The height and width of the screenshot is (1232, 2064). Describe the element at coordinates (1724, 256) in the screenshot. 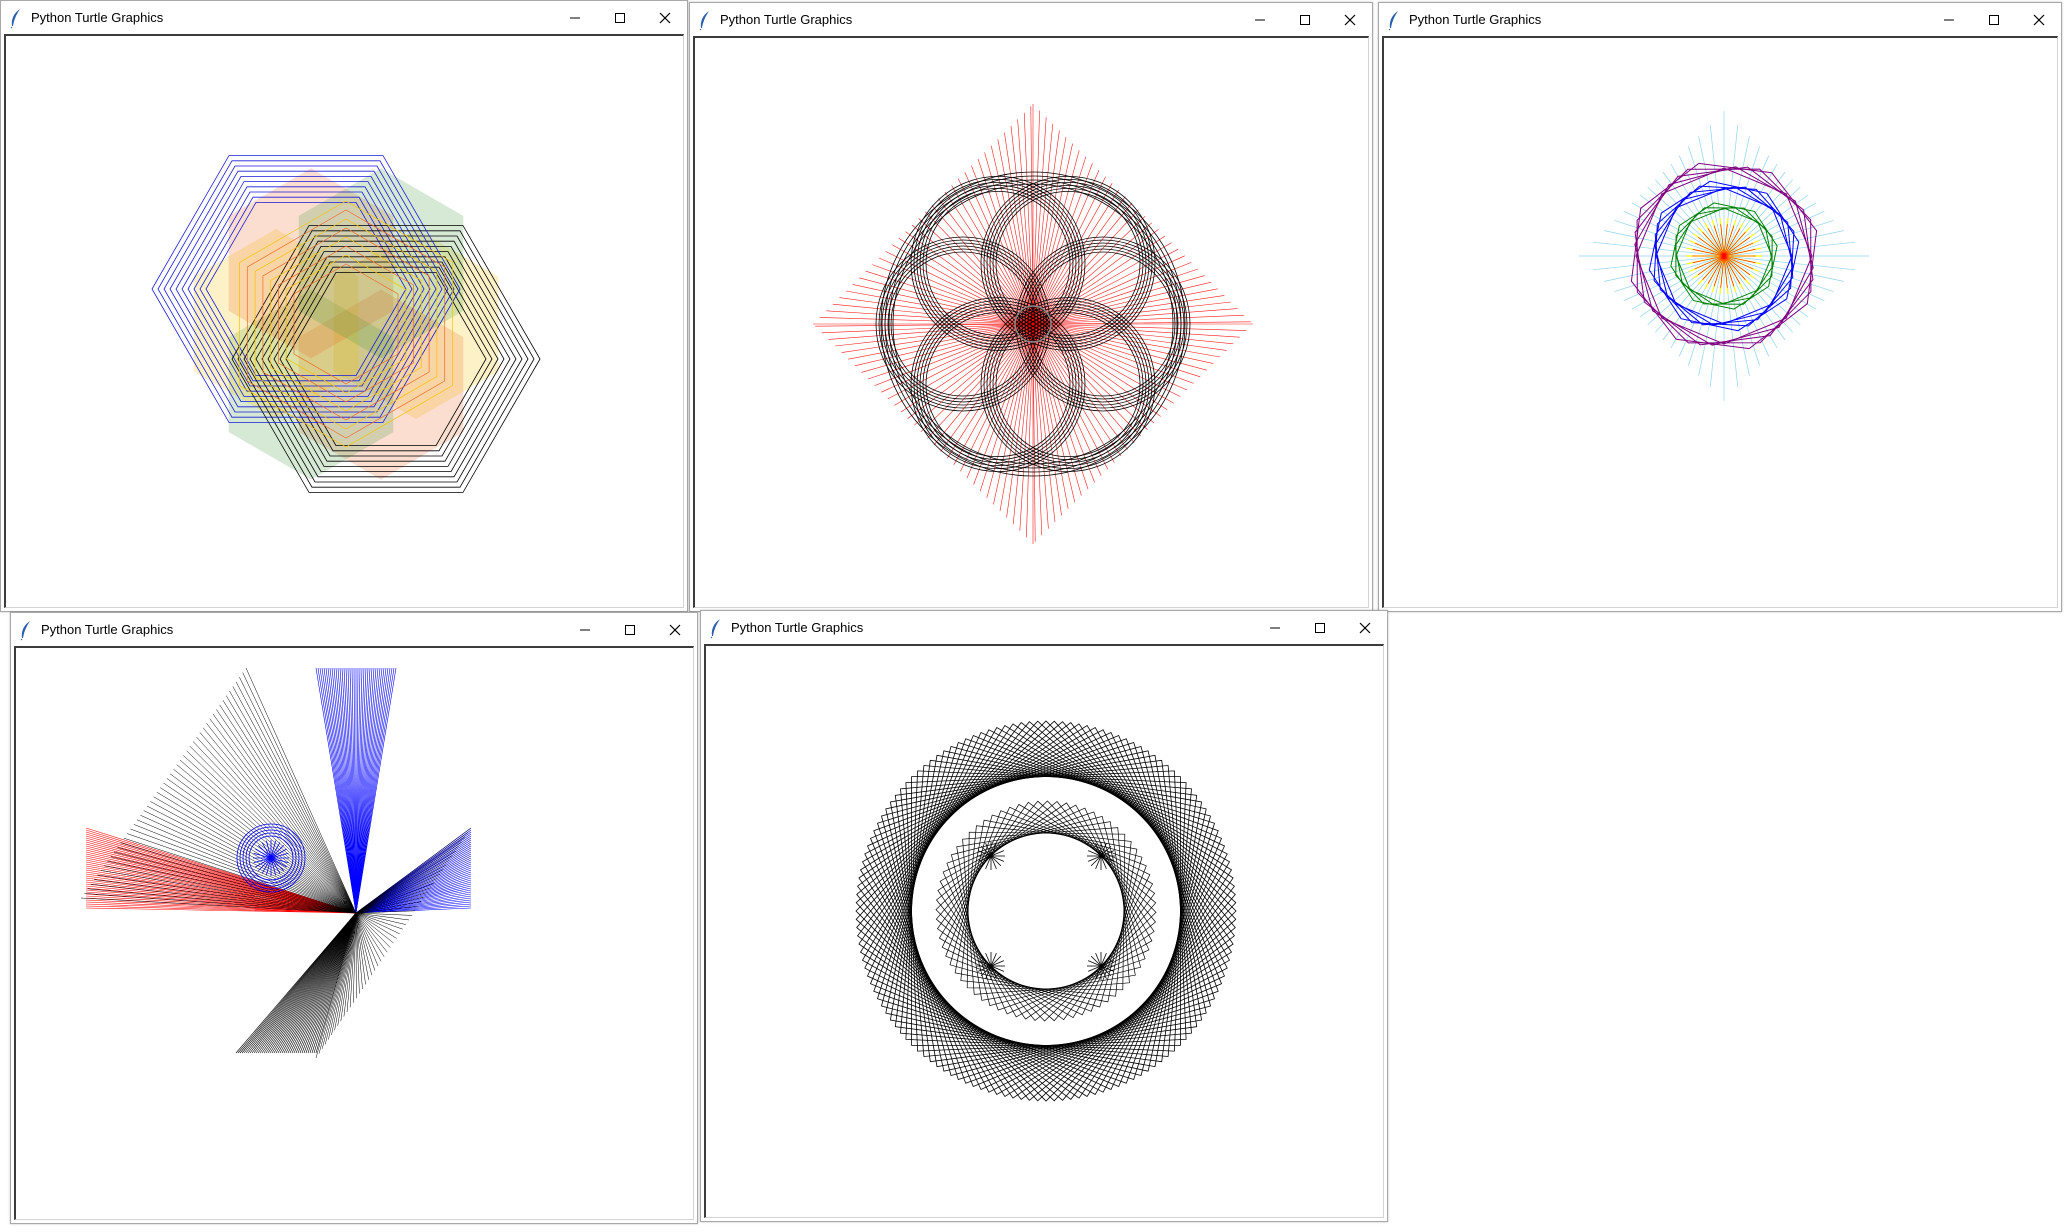

I see `rotating-polygon-drawing` at that location.